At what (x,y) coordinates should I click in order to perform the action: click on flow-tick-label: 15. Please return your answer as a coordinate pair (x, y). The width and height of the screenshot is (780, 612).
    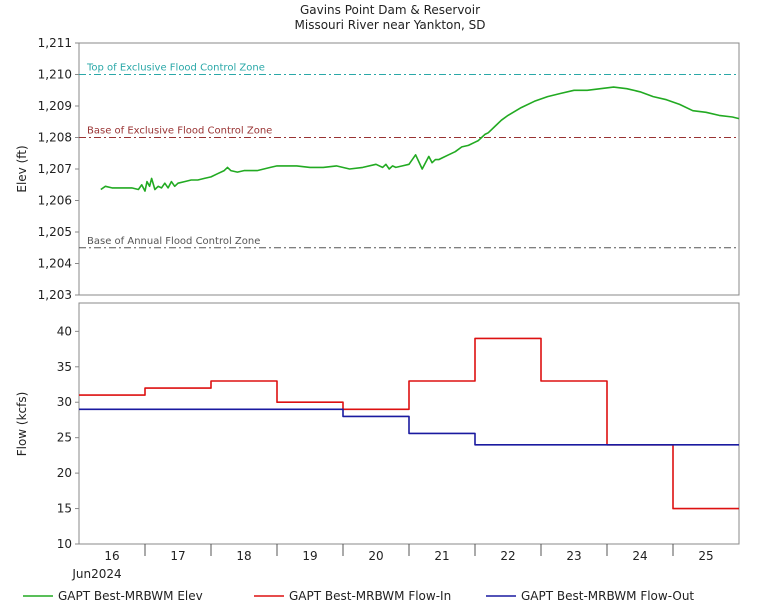
    Looking at the image, I should click on (64, 509).